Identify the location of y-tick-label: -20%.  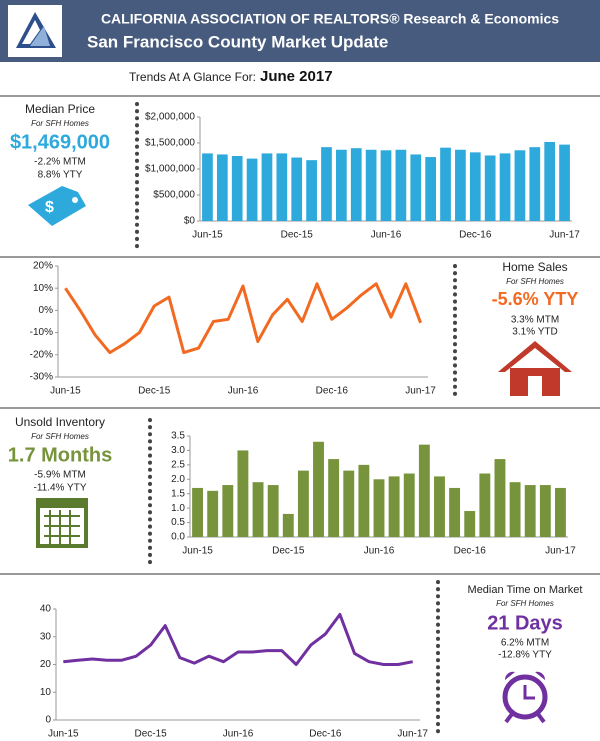
(41, 354).